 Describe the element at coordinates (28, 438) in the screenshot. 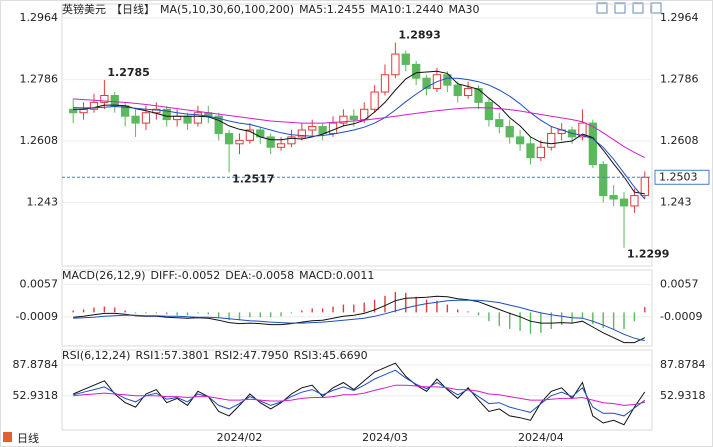

I see `period-footer: 日线` at that location.